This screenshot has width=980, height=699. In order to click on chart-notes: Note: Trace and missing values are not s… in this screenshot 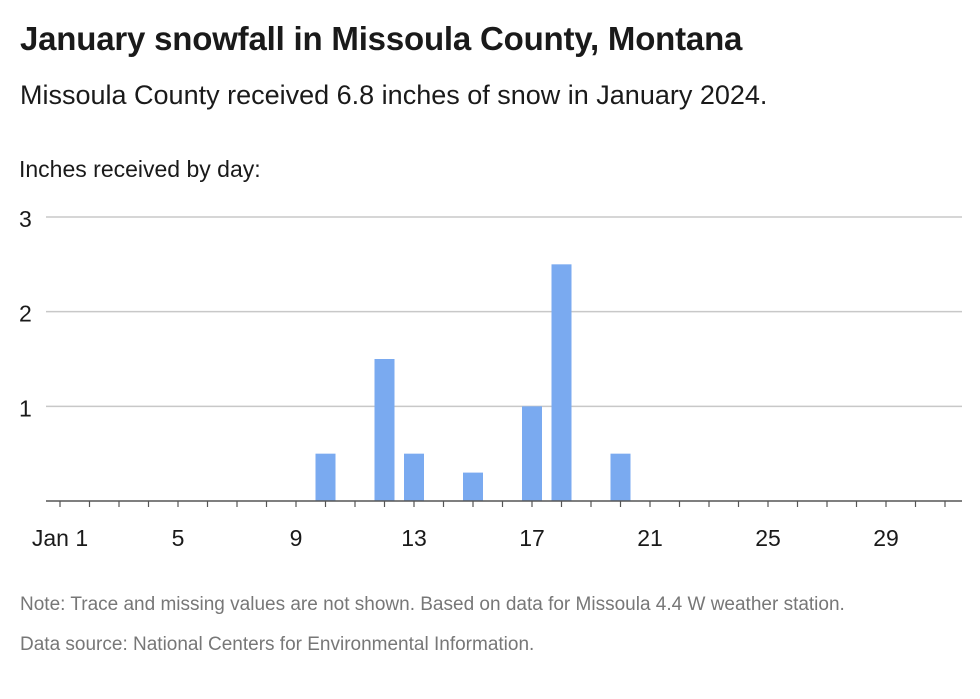, I will do `click(492, 625)`.